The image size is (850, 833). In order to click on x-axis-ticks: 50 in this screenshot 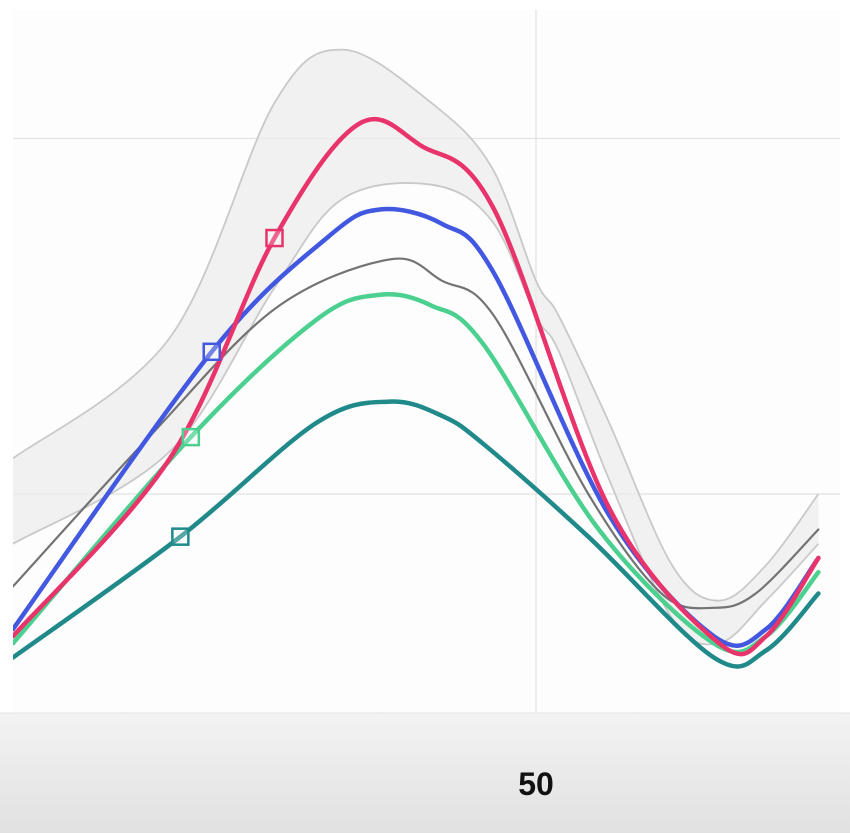, I will do `click(536, 784)`.